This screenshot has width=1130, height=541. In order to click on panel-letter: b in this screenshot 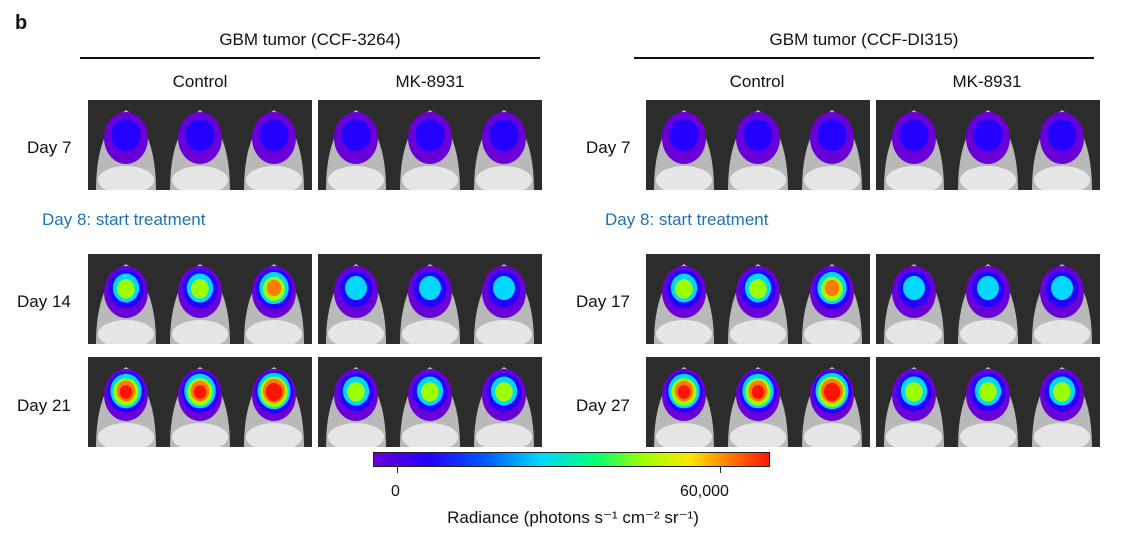, I will do `click(21, 23)`.